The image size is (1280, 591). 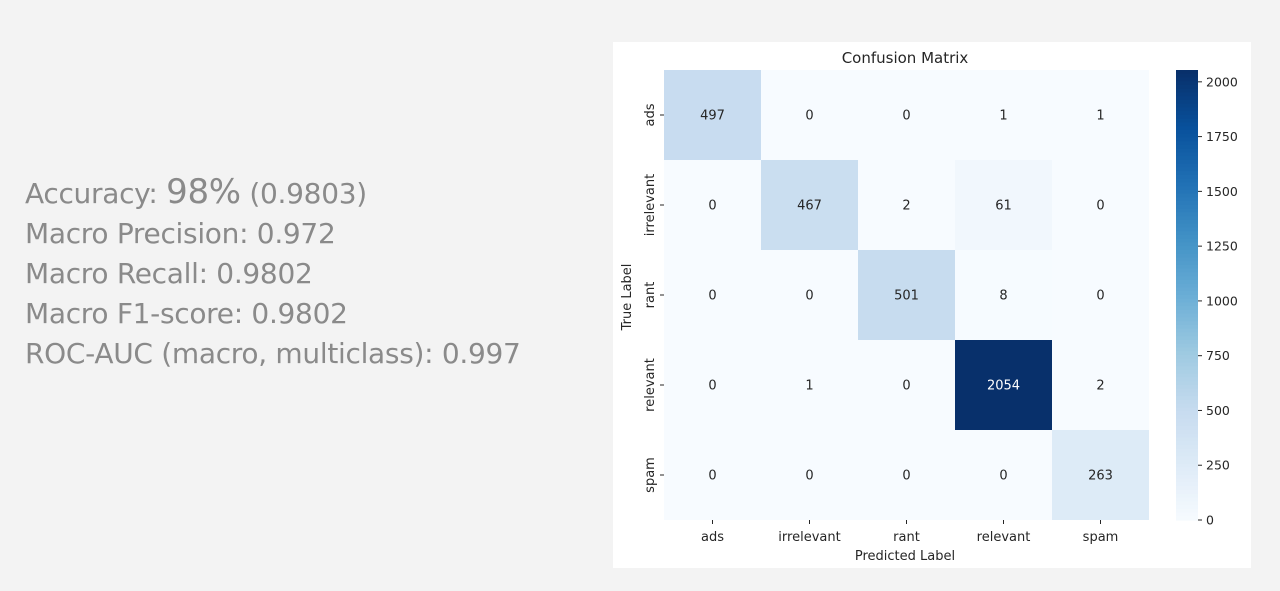 I want to click on colorbar-tick-label: 1750, so click(x=1222, y=136).